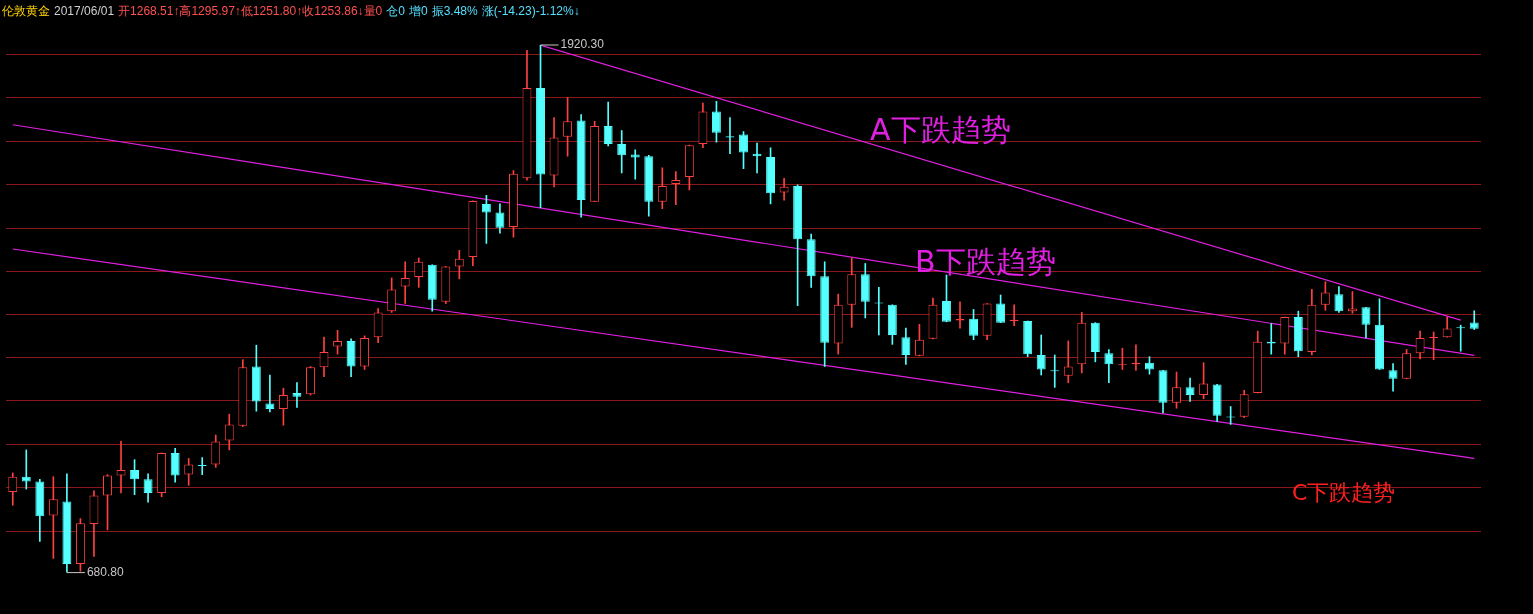  I want to click on annotation: 1920.30, so click(582, 44).